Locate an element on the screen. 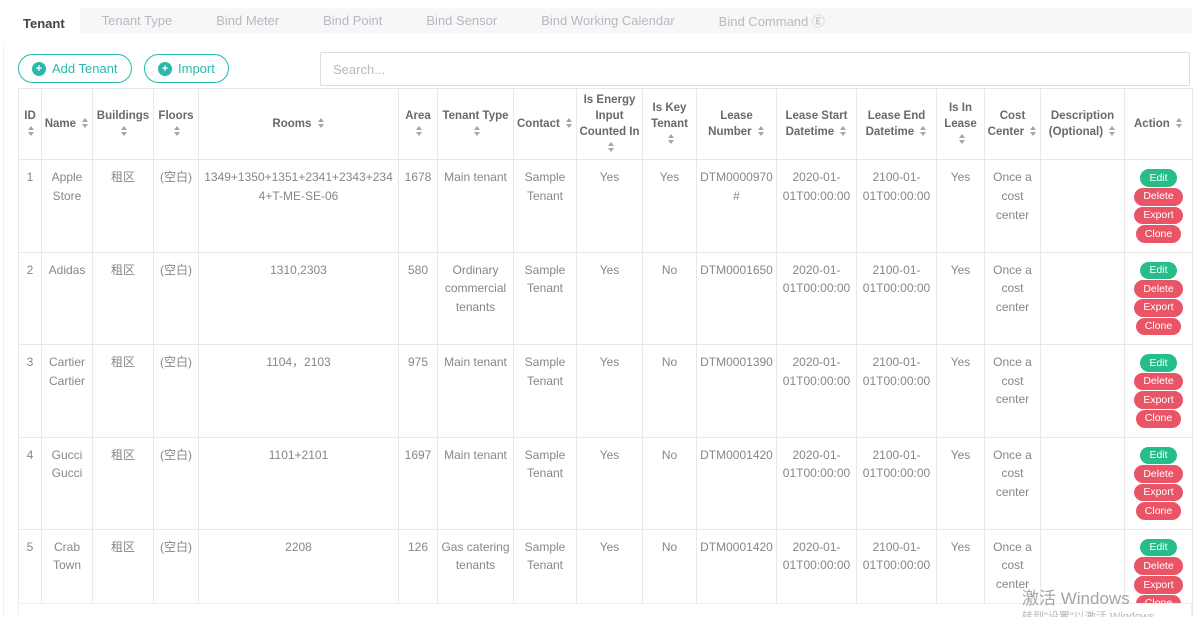 The height and width of the screenshot is (617, 1200). add-tenant-button: + Add Tenant is located at coordinates (75, 68).